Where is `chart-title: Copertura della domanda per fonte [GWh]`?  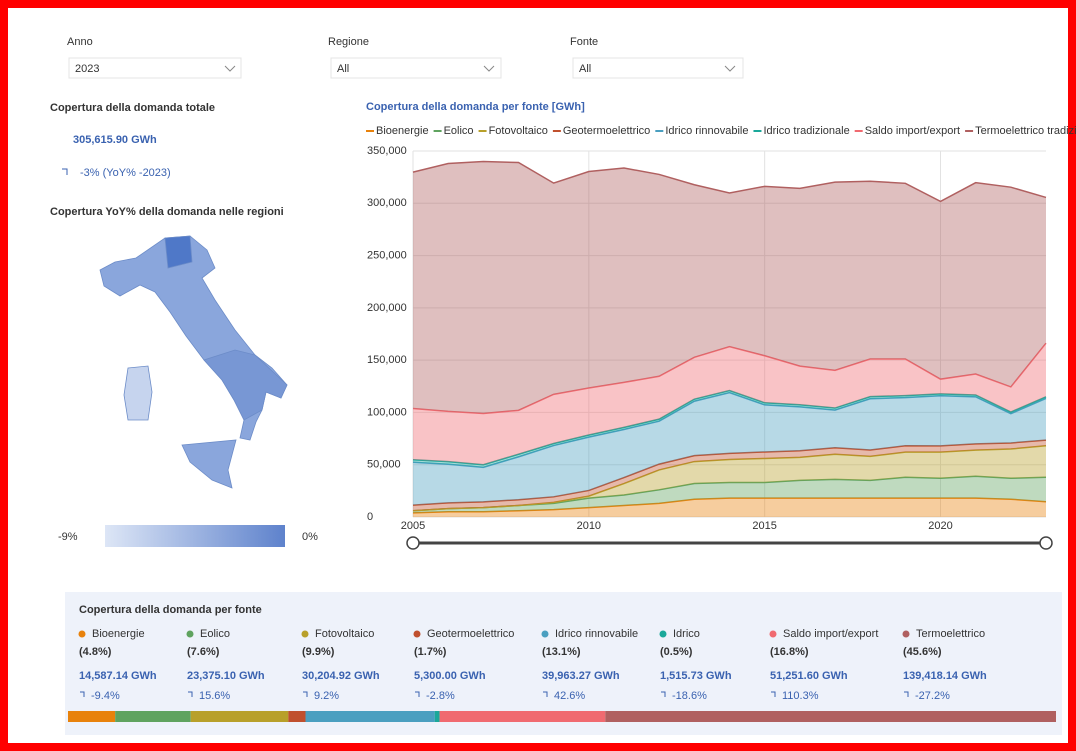 chart-title: Copertura della domanda per fonte [GWh] is located at coordinates (475, 107).